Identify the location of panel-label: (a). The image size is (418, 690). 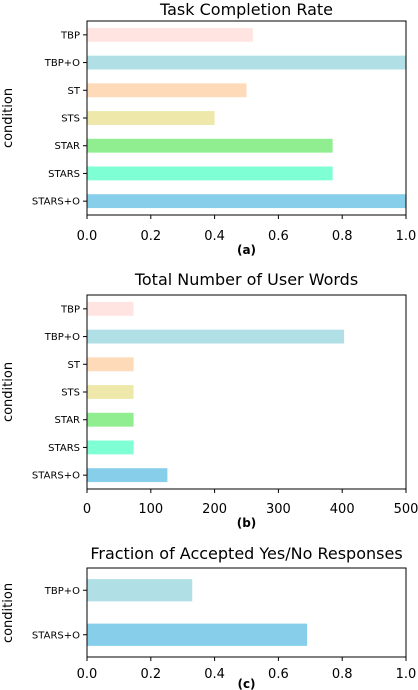
(246, 250).